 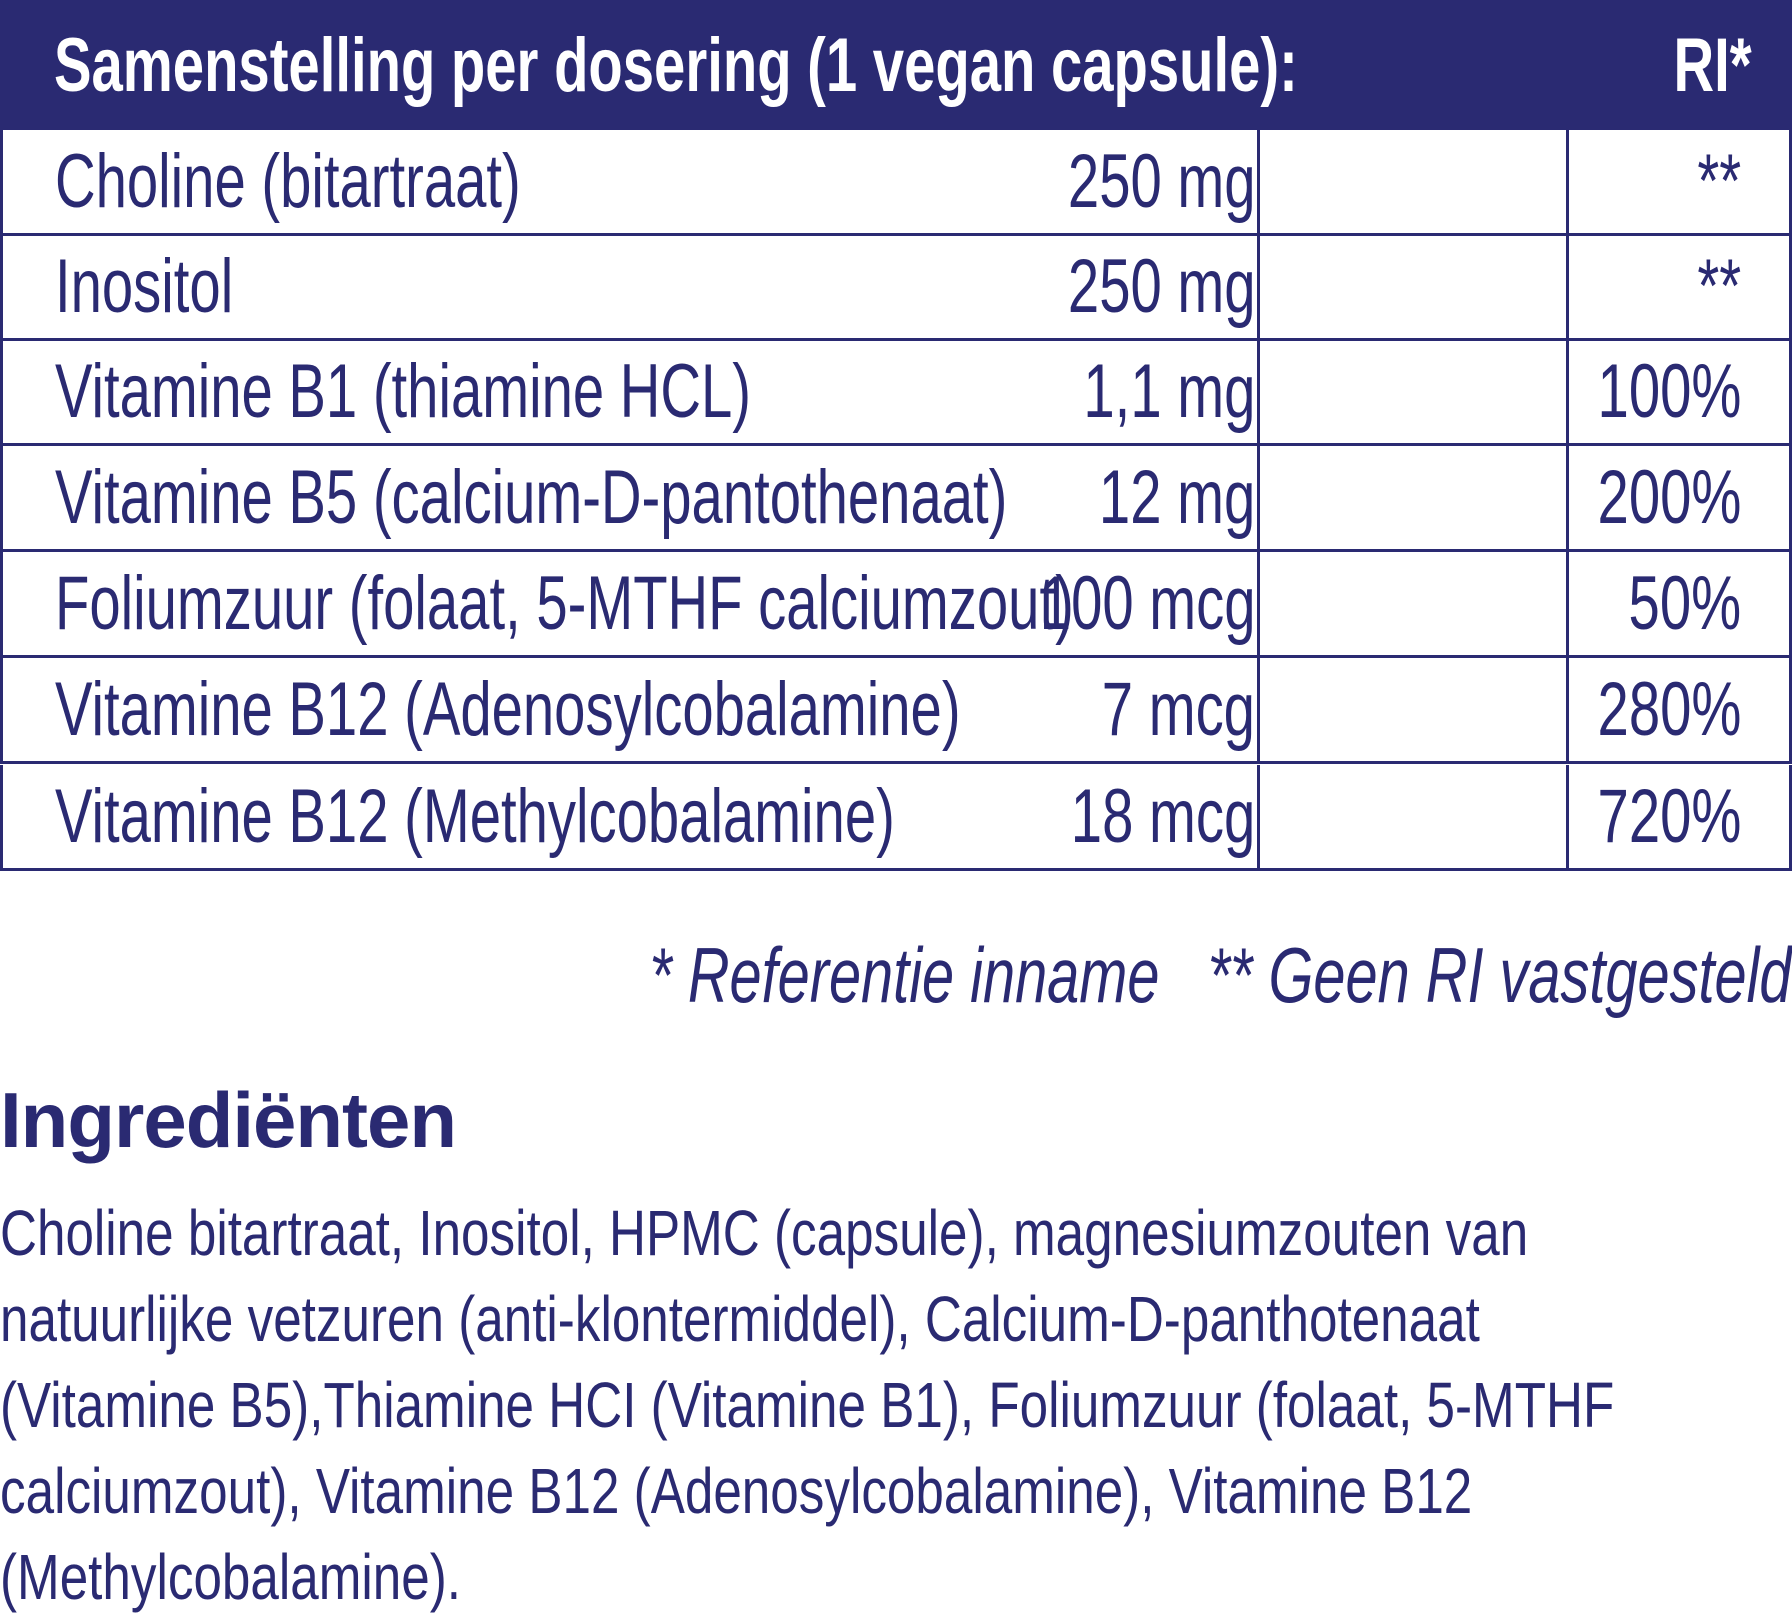 I want to click on nutrient-name: Choline (bitartraat), so click(x=288, y=181).